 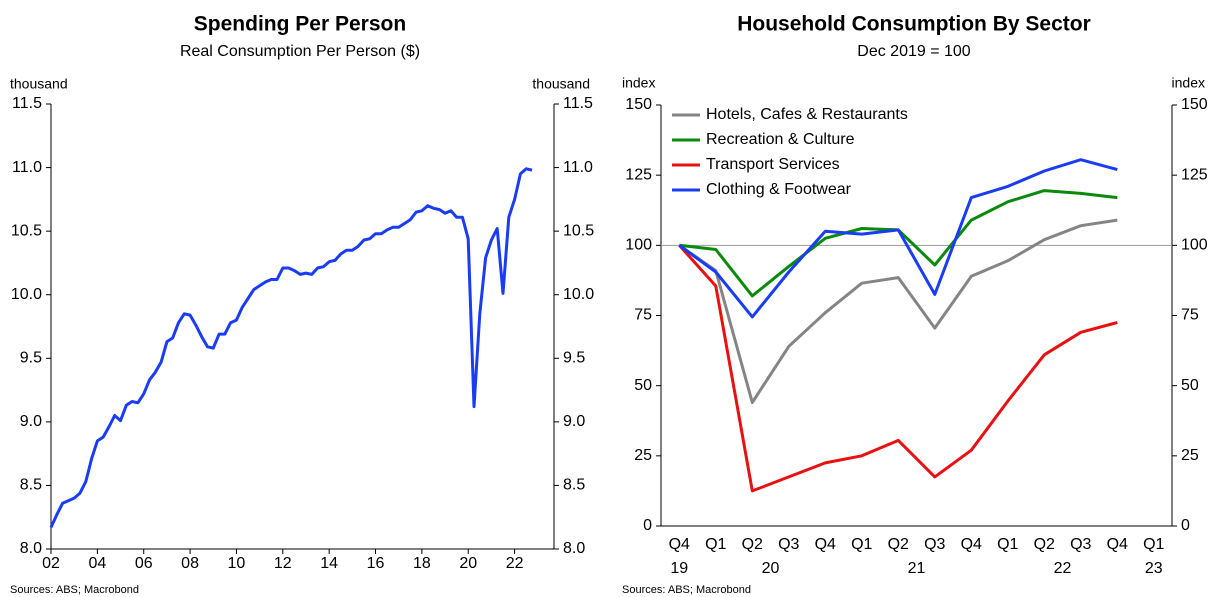 I want to click on y2-tick-label: 8.0, so click(x=574, y=548).